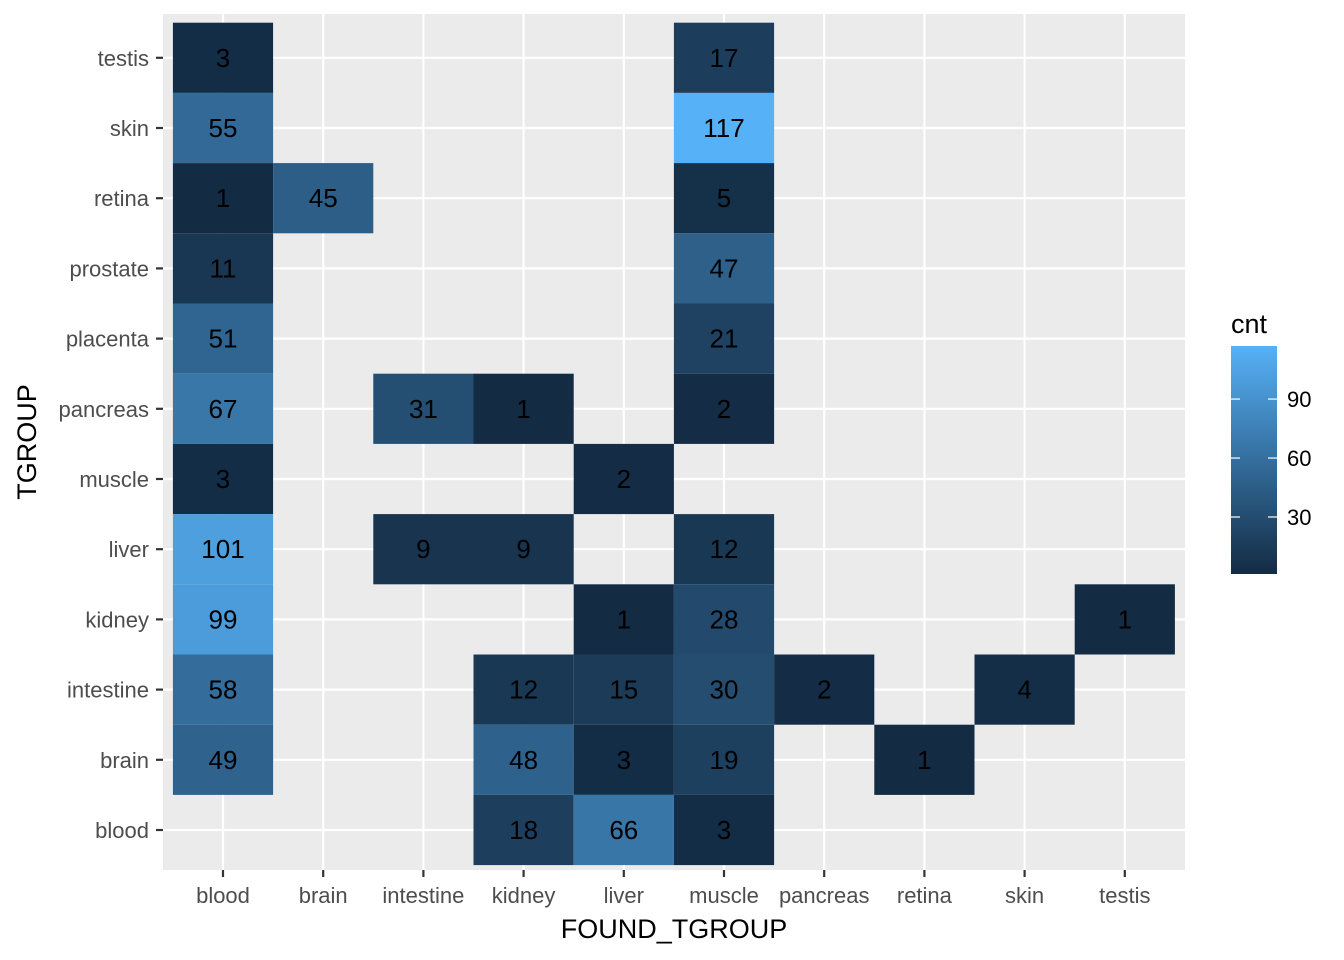 This screenshot has width=1344, height=960. I want to click on x-tick-label: intestine, so click(423, 895).